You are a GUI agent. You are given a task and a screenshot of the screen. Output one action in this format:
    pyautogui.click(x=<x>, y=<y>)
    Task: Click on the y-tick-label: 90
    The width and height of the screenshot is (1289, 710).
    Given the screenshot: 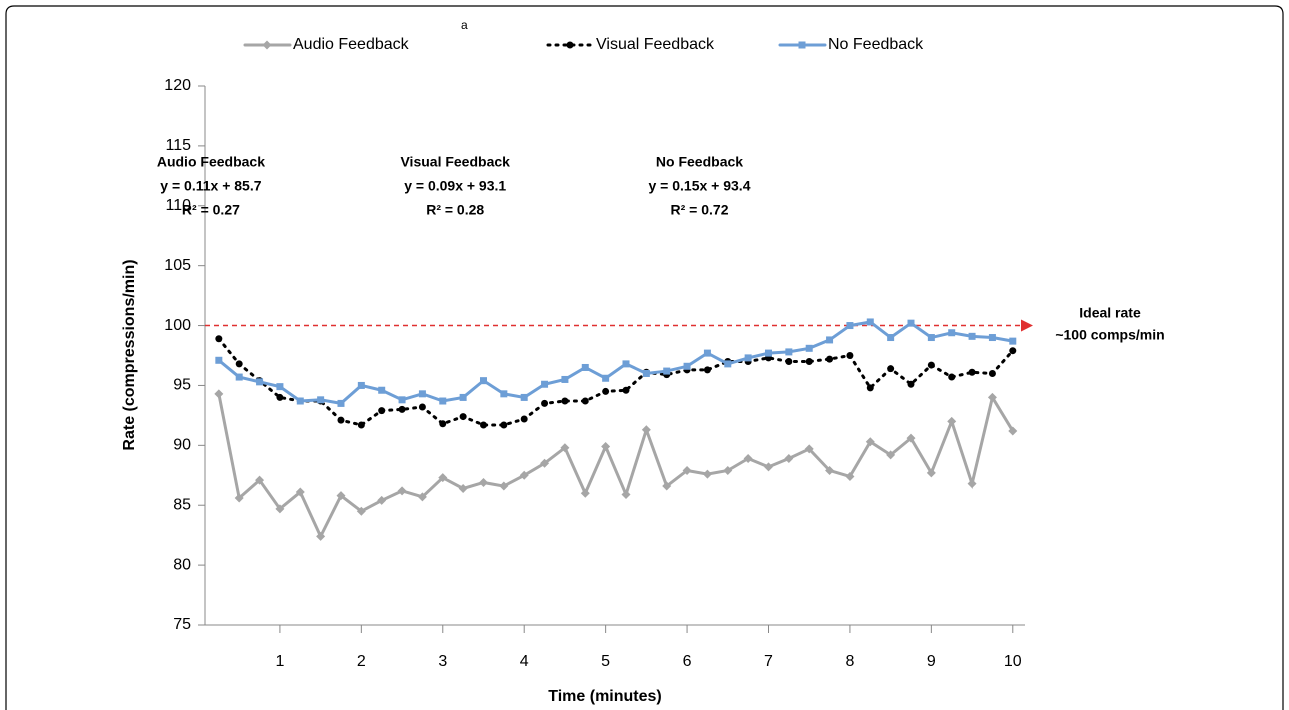 What is the action you would take?
    pyautogui.click(x=182, y=445)
    